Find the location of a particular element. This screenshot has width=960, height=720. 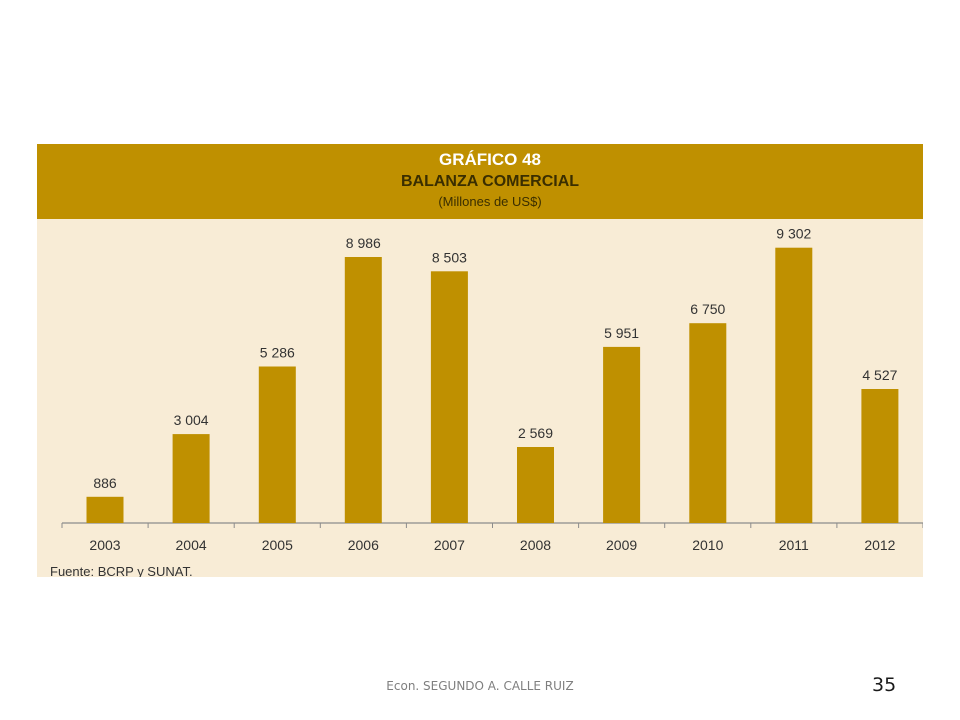

x-tick-label-2009: 2009 is located at coordinates (621, 545).